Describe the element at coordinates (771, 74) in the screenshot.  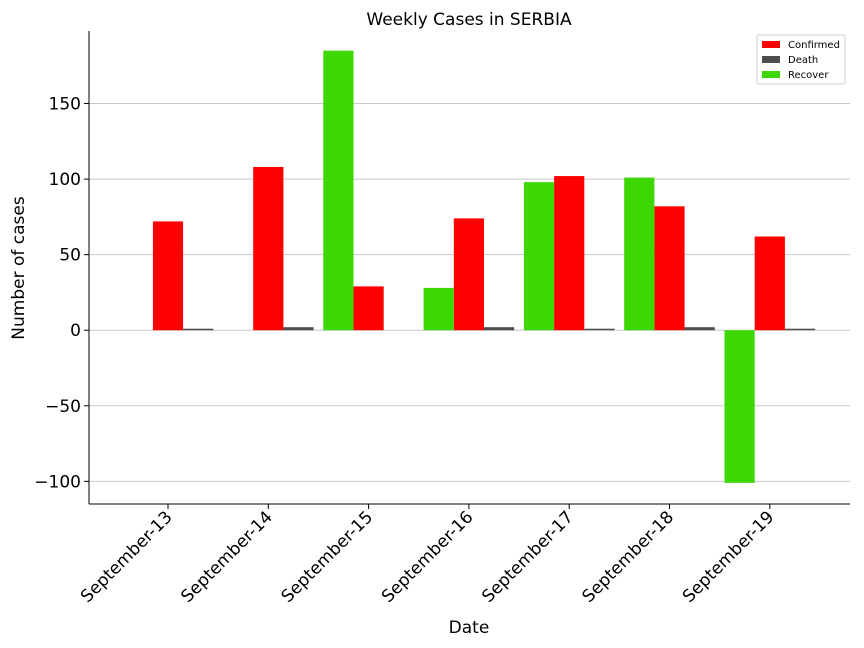
I see `legend-swatch-recover` at that location.